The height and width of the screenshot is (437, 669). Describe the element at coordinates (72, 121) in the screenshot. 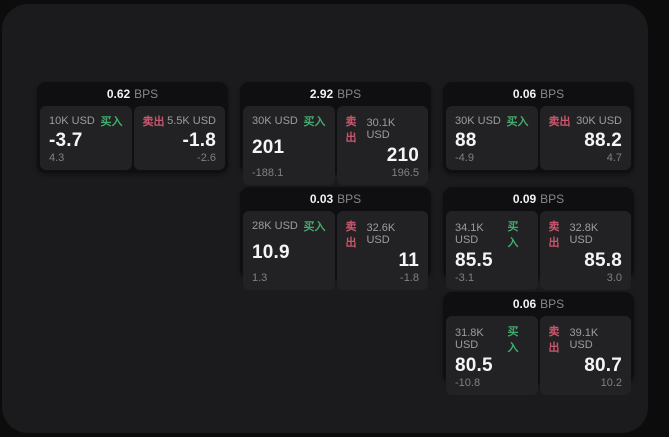

I see `buy-notional: 10K USD` at that location.